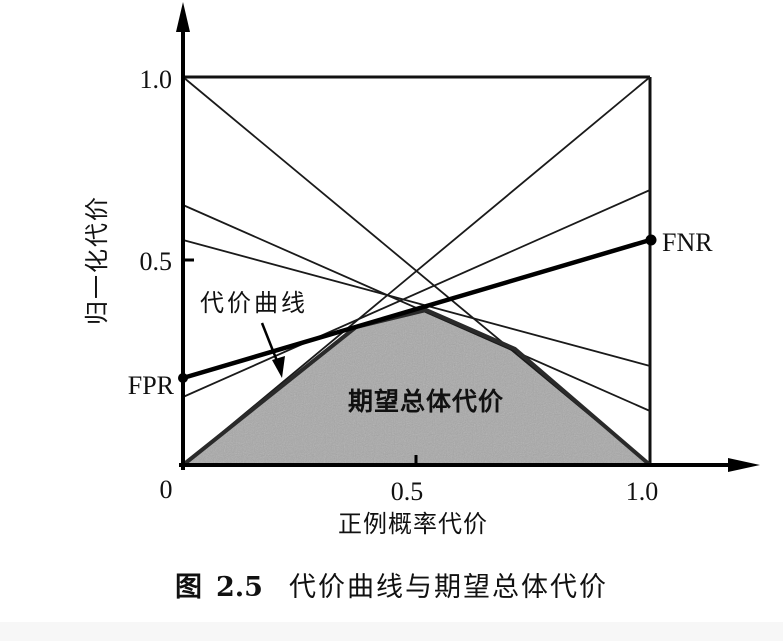 This screenshot has height=641, width=783. Describe the element at coordinates (239, 587) in the screenshot. I see `caption-number: 2.5` at that location.